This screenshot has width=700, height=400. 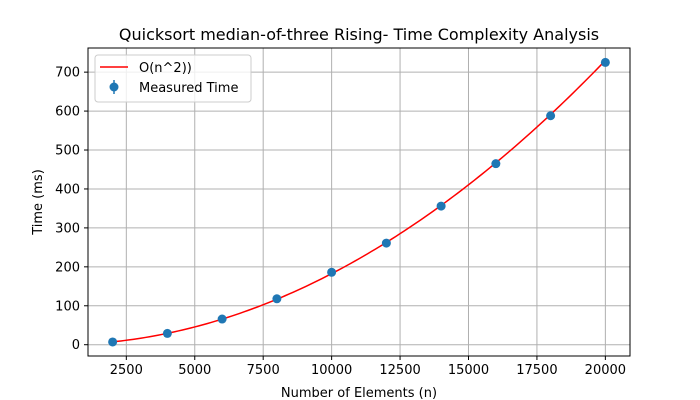 What do you see at coordinates (114, 87) in the screenshot?
I see `legend-marker-swatch` at bounding box center [114, 87].